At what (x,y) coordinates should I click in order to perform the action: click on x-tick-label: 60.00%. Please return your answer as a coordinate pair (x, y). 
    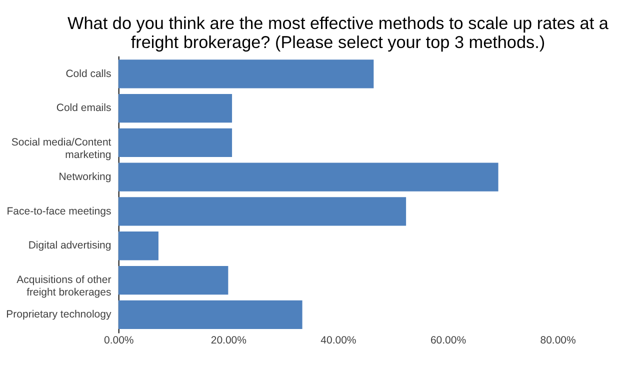
    Looking at the image, I should click on (448, 340).